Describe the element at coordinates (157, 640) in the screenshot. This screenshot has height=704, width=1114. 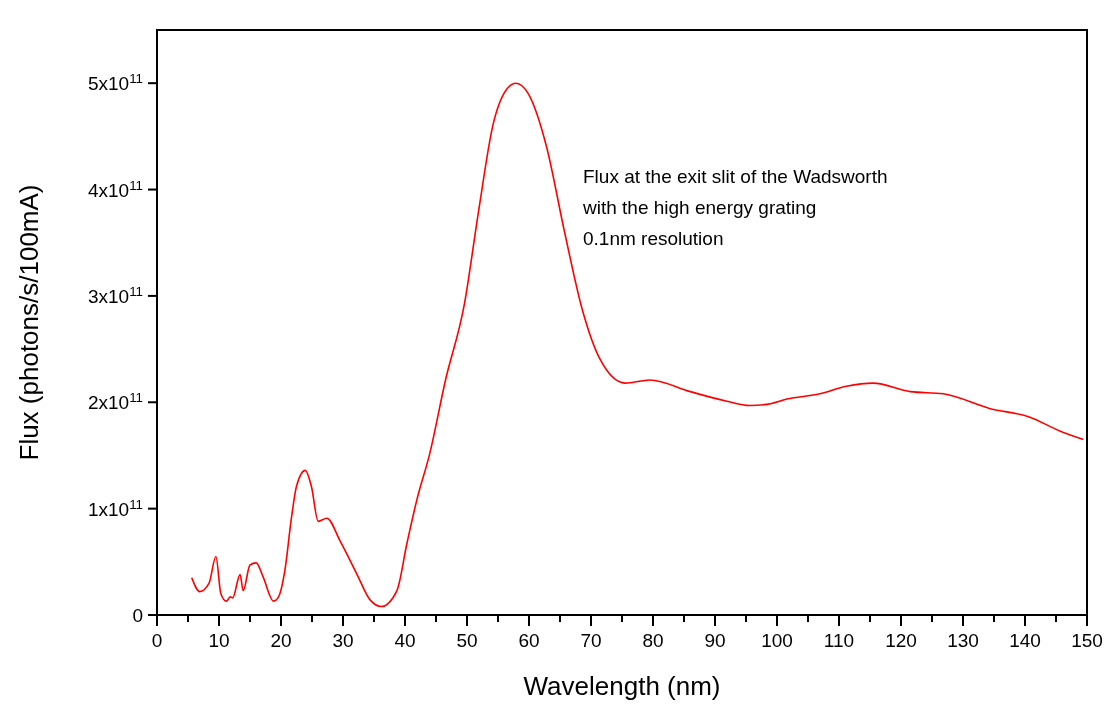
I see `x-tick-label: 0` at that location.